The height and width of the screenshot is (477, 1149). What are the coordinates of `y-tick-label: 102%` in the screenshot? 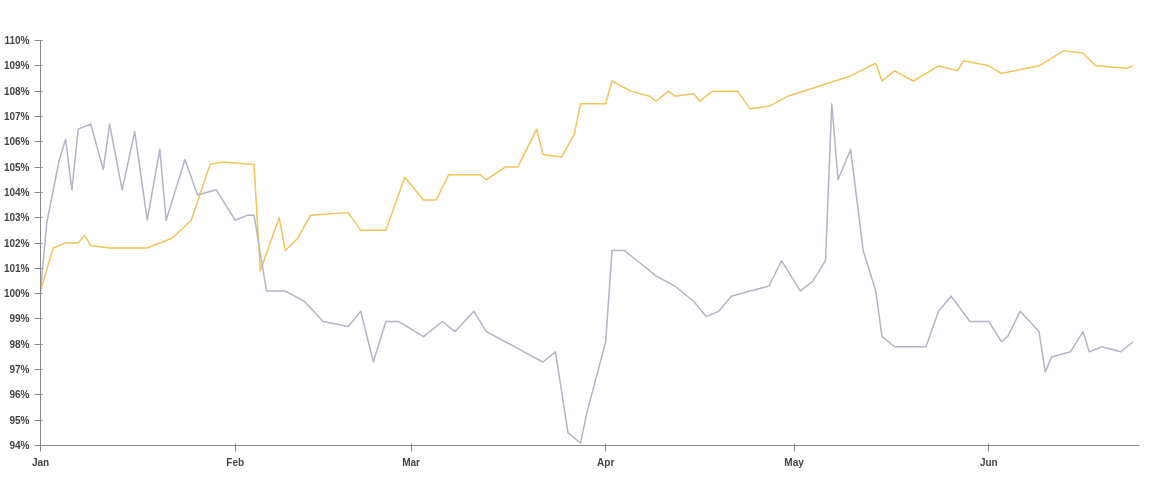 It's located at (16, 243).